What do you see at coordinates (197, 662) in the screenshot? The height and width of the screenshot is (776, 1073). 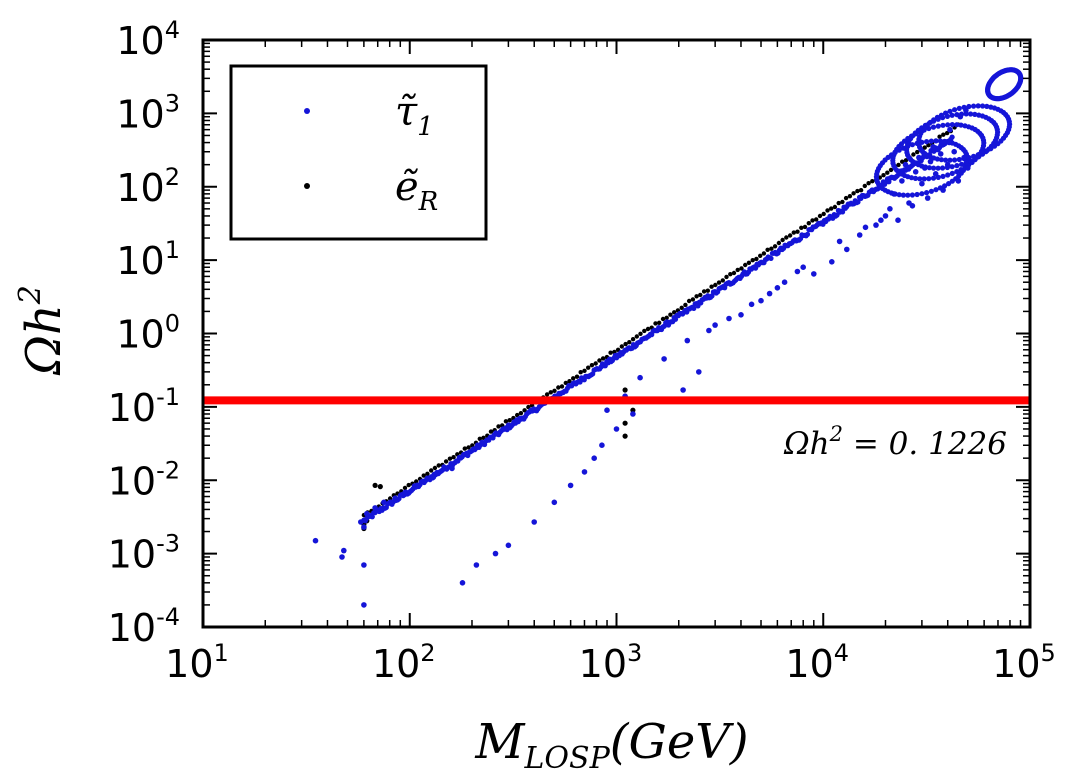 I see `x-tick-label: 101` at bounding box center [197, 662].